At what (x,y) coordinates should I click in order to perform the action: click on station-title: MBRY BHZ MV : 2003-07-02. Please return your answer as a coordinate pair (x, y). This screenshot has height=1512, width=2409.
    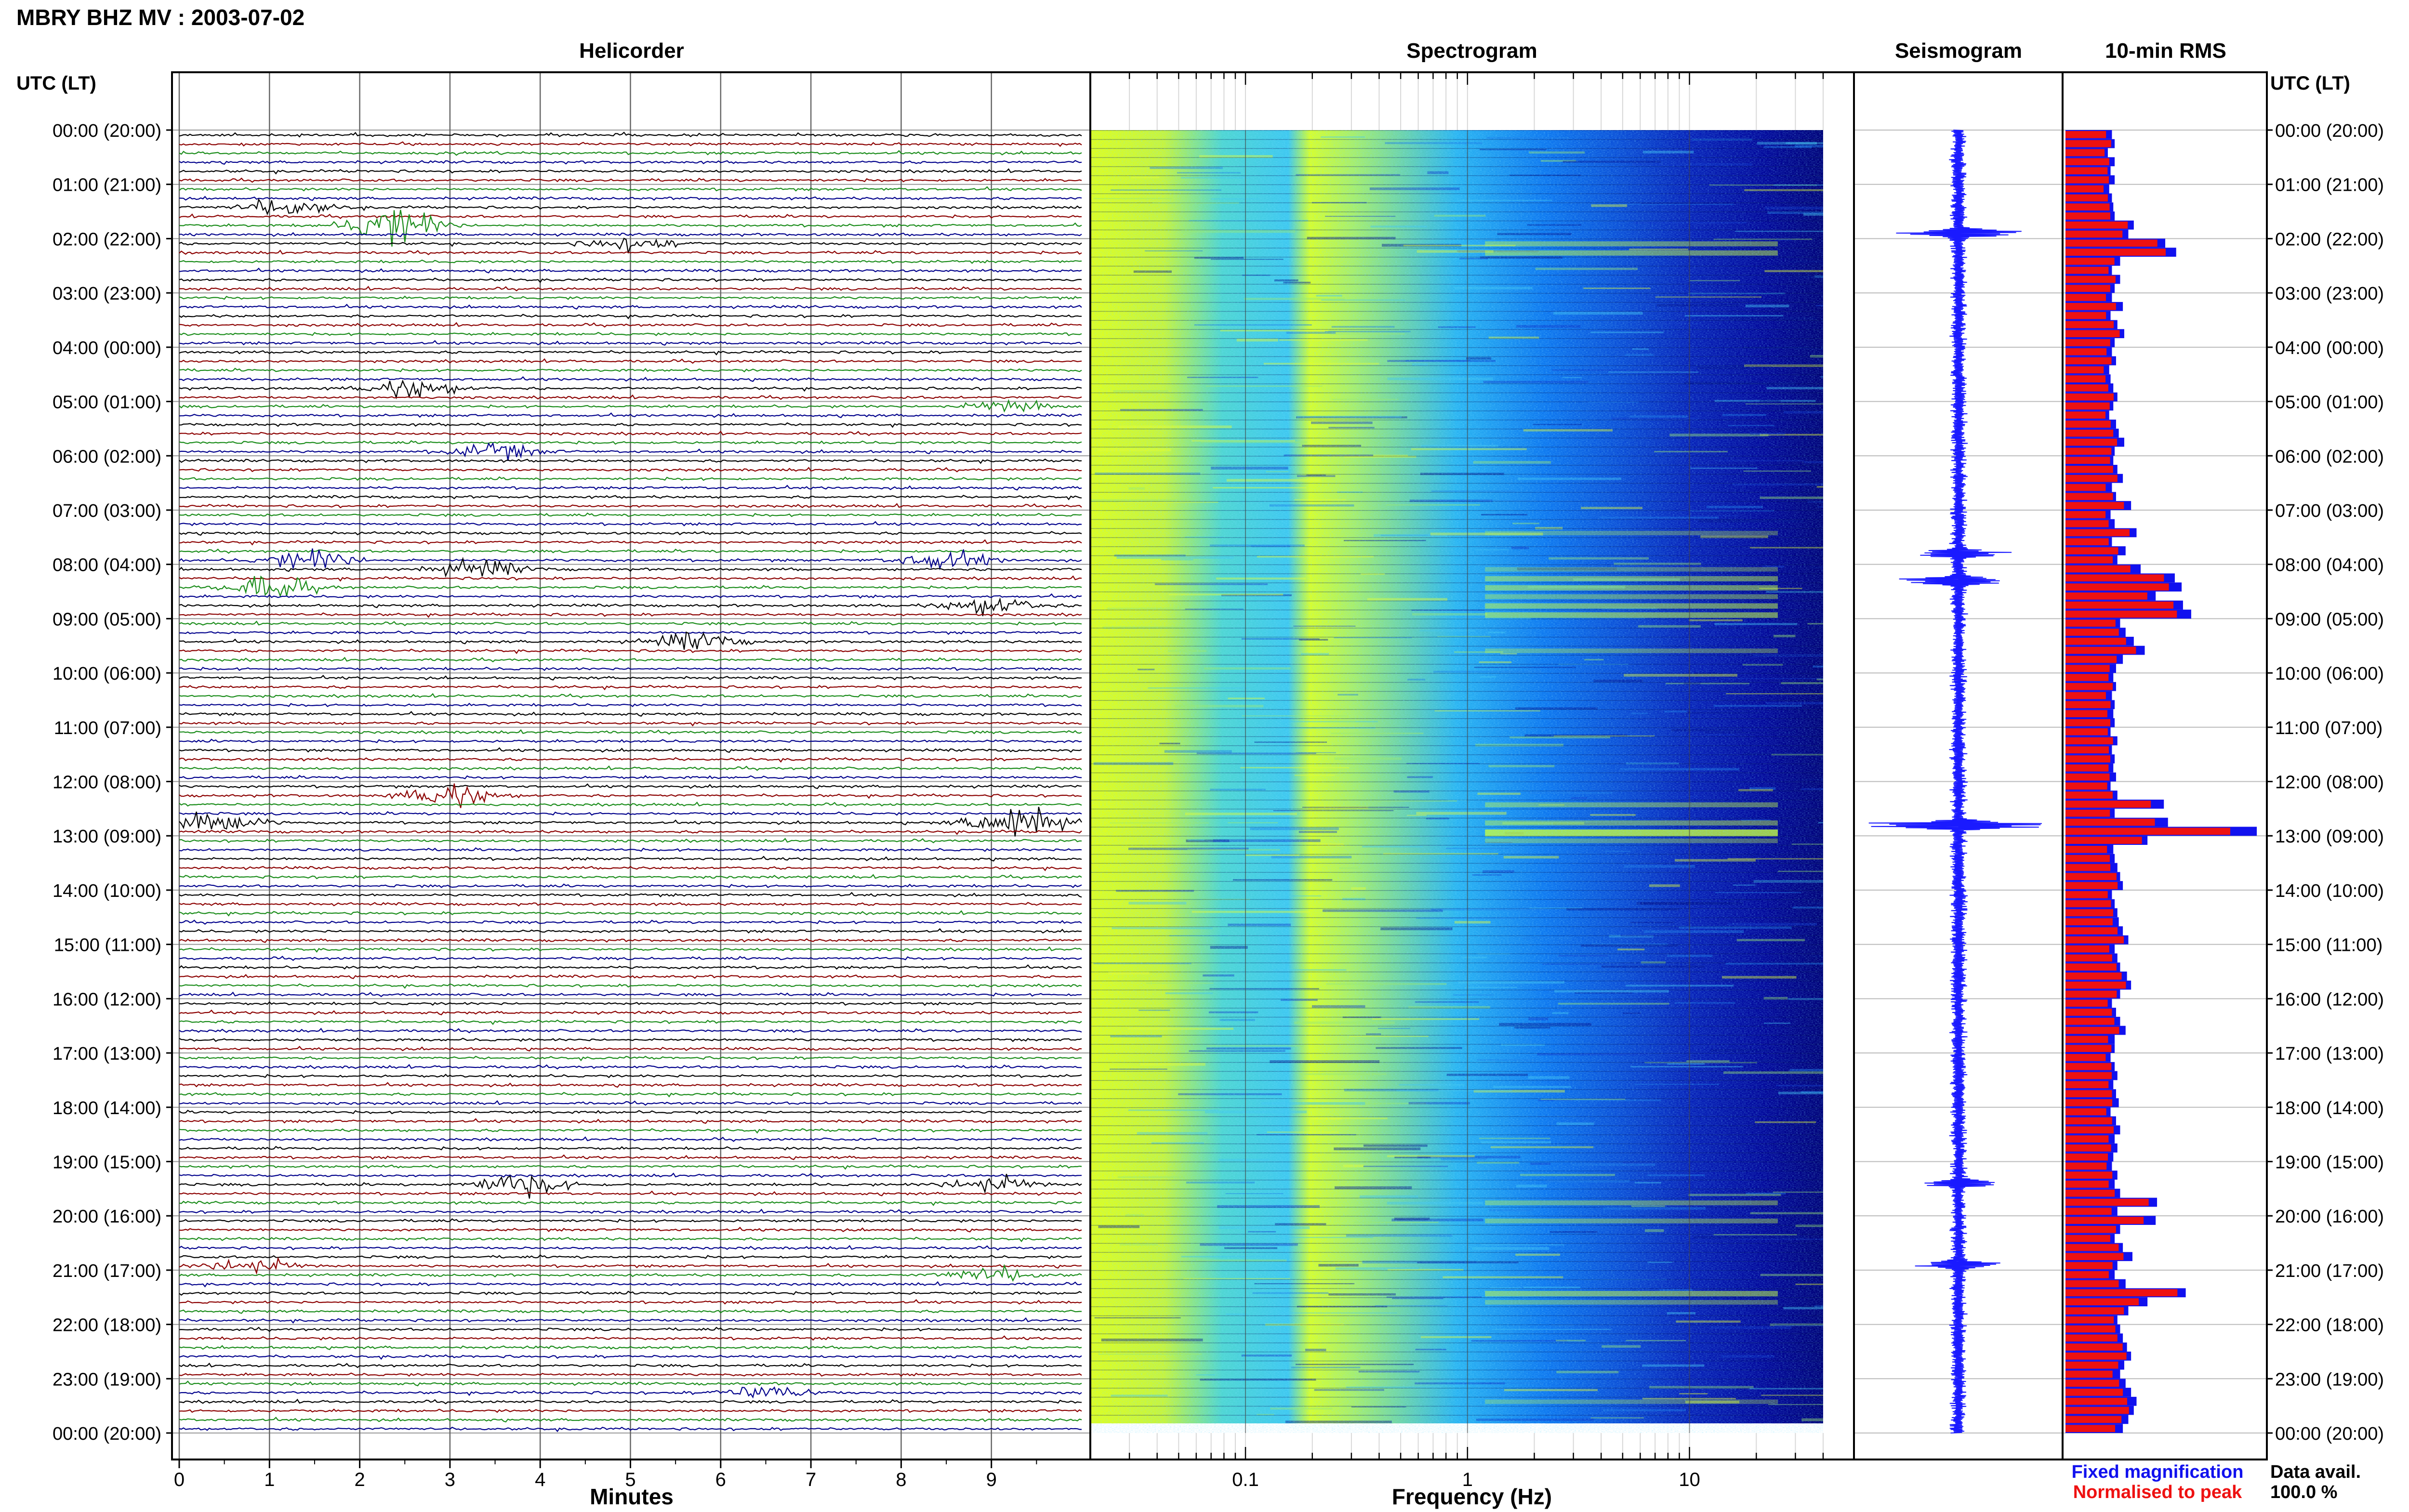
    Looking at the image, I should click on (160, 17).